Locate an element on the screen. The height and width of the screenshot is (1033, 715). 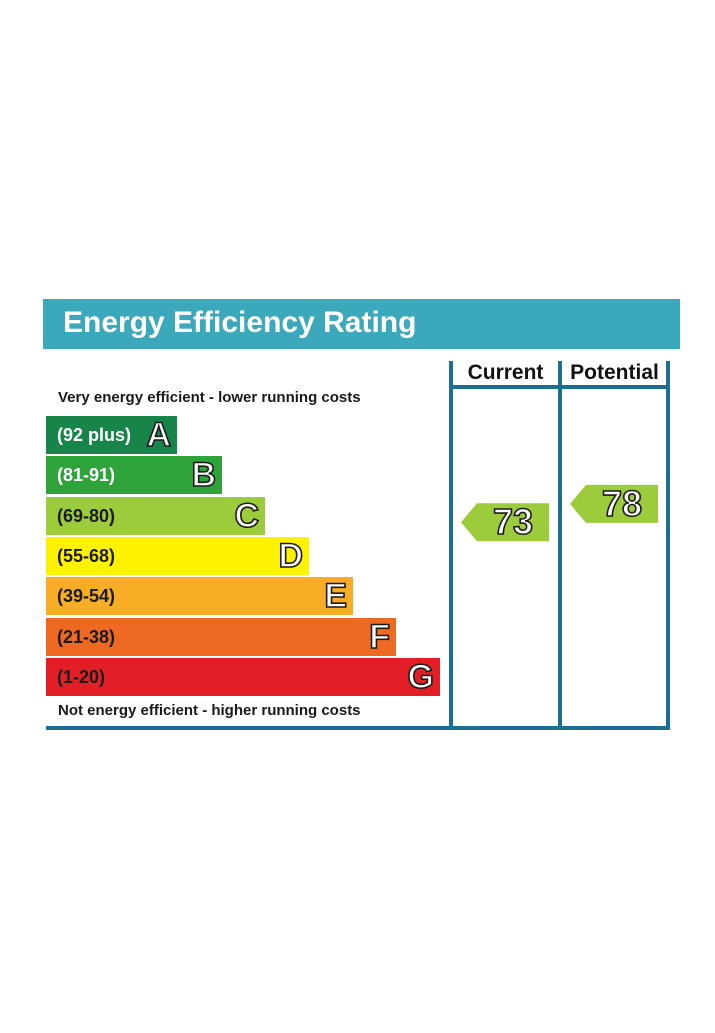
band-d: (55-68) D is located at coordinates (177, 556).